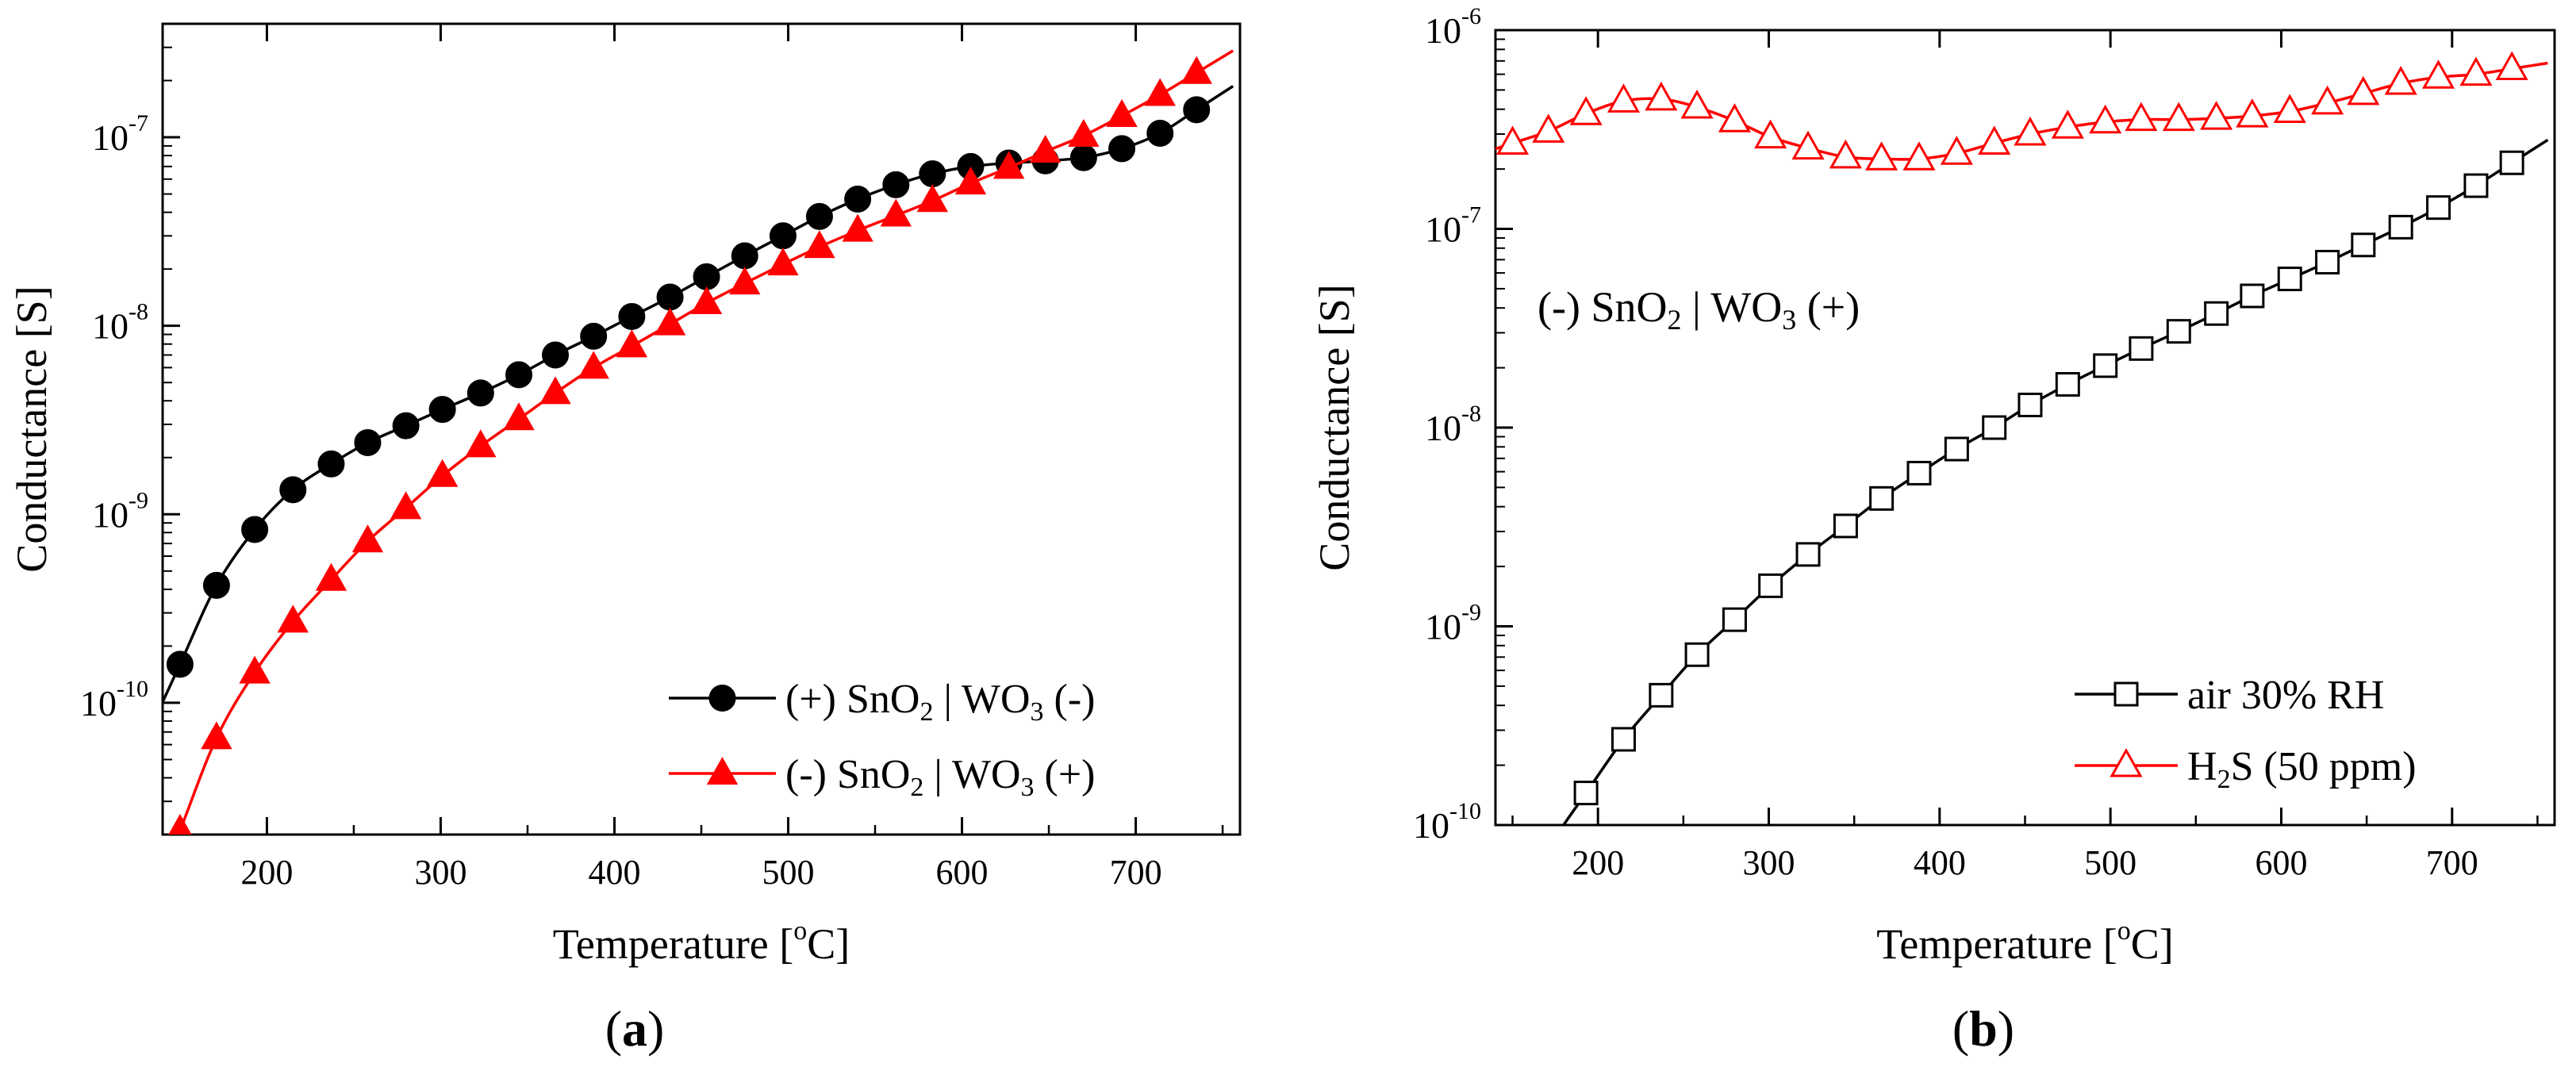 Image resolution: width=2576 pixels, height=1067 pixels. Describe the element at coordinates (981, 700) in the screenshot. I see `legend-mid: | WO` at that location.